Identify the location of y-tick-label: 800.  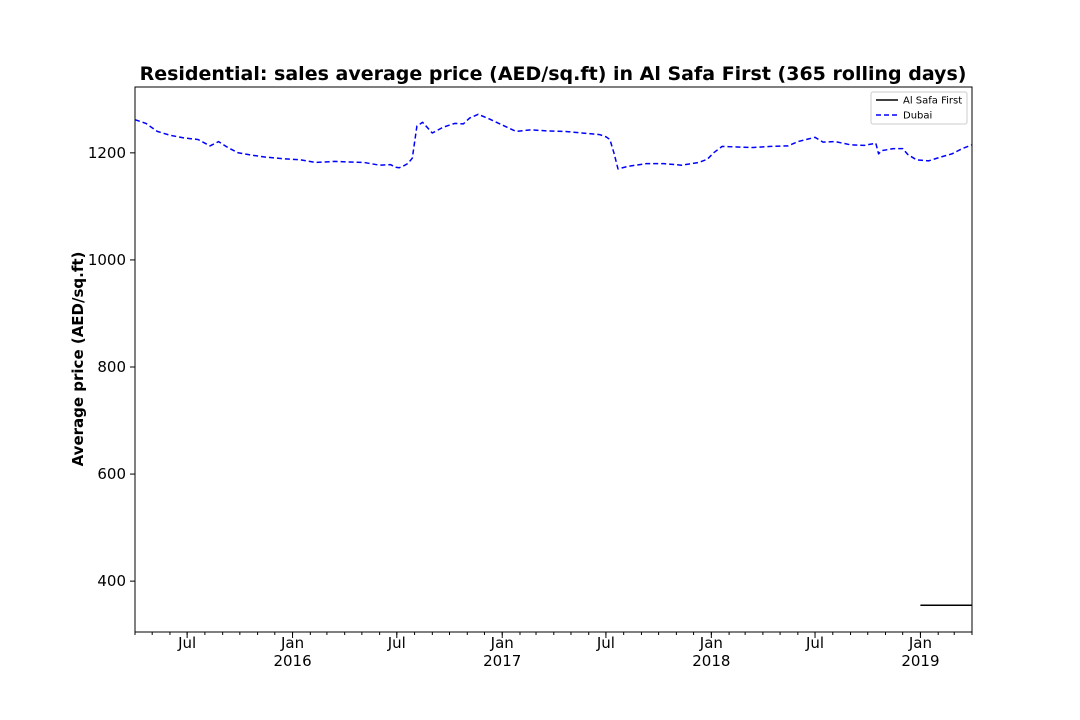
(111, 367).